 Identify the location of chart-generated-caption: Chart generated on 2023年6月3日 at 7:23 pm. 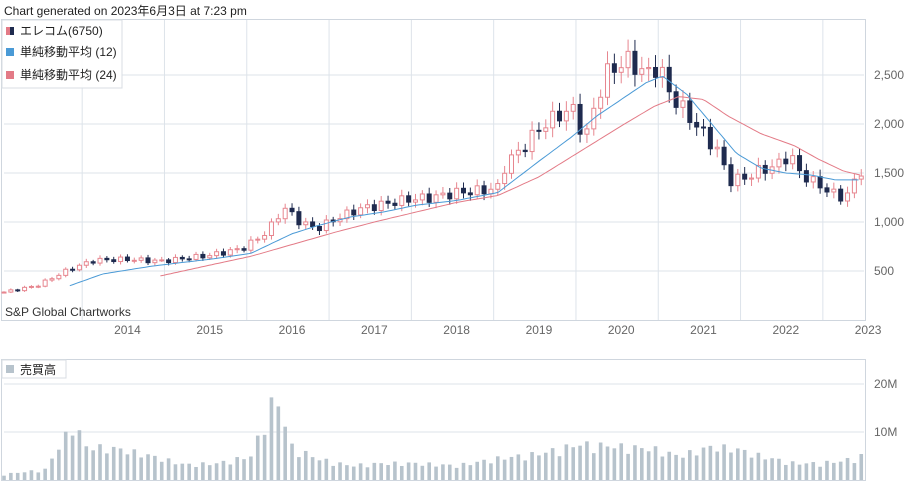
(125, 11).